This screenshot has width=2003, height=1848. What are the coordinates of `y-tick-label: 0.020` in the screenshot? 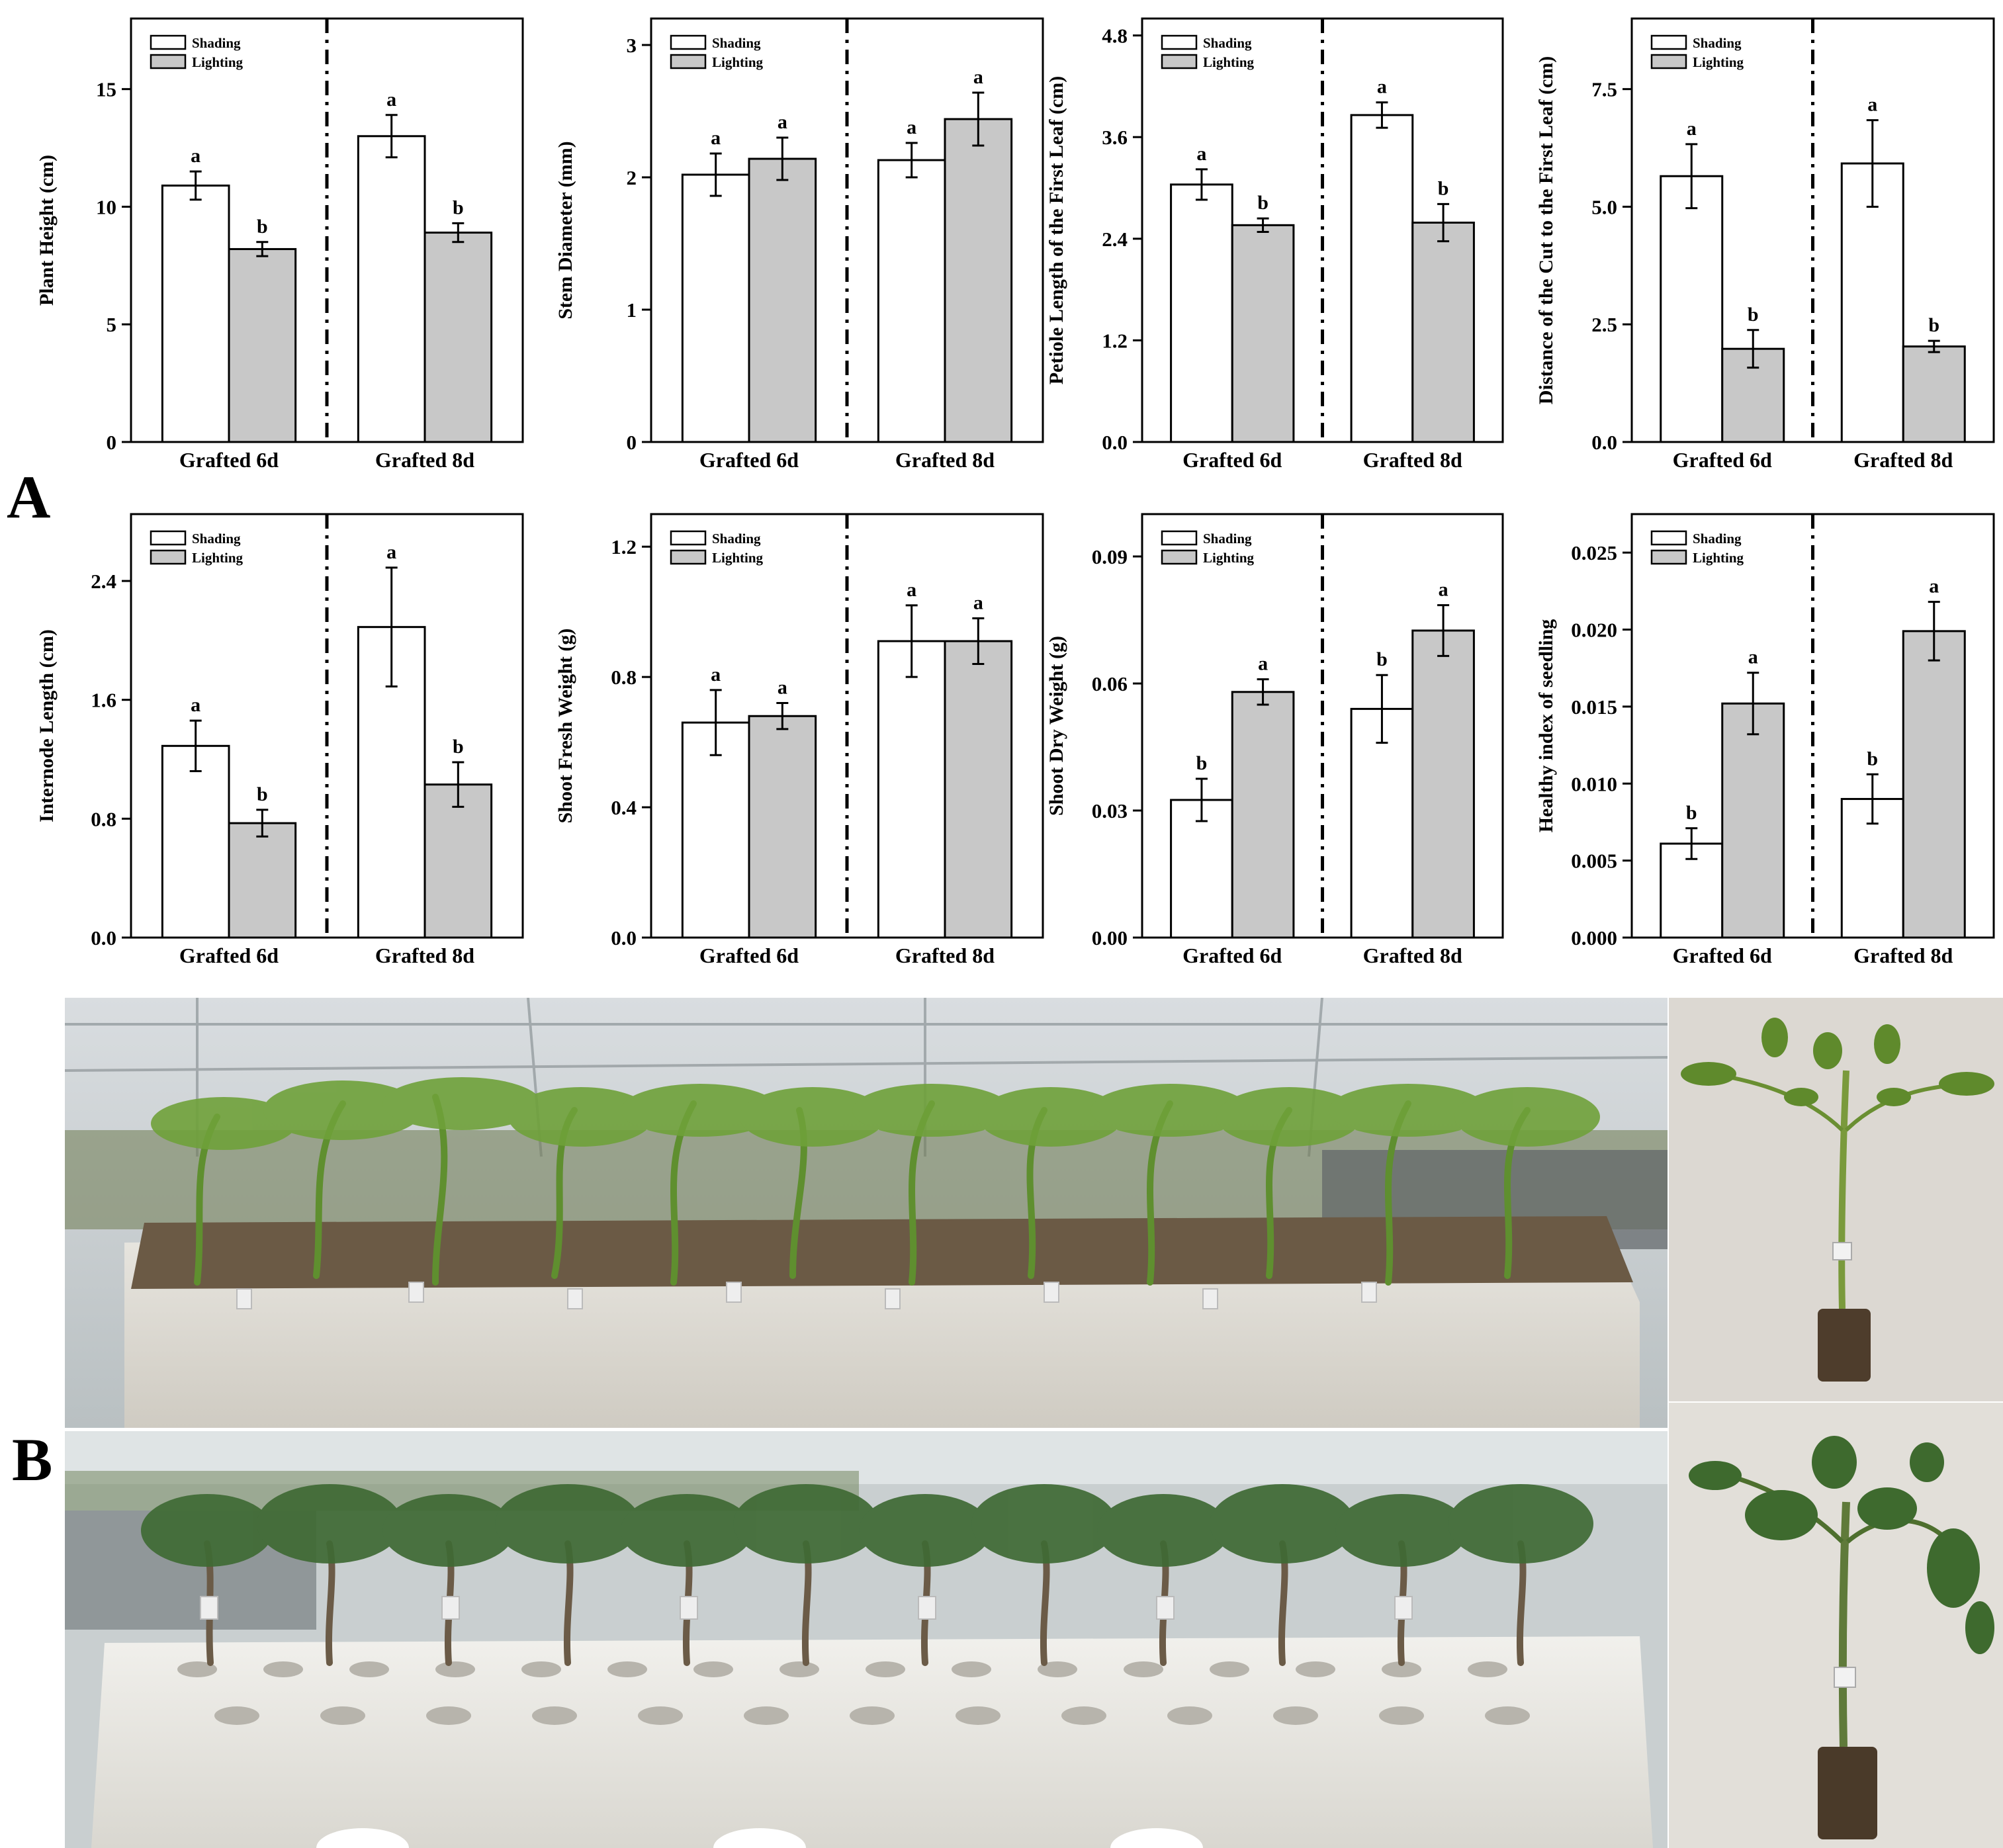 It's located at (1594, 630).